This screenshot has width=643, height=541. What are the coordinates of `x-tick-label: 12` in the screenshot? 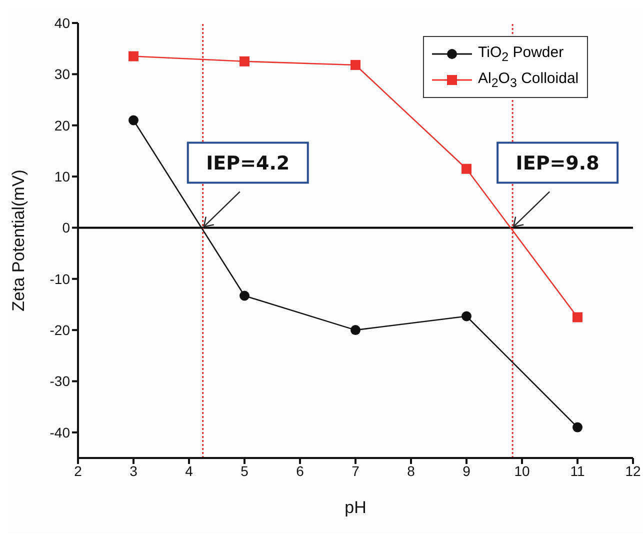 It's located at (633, 470).